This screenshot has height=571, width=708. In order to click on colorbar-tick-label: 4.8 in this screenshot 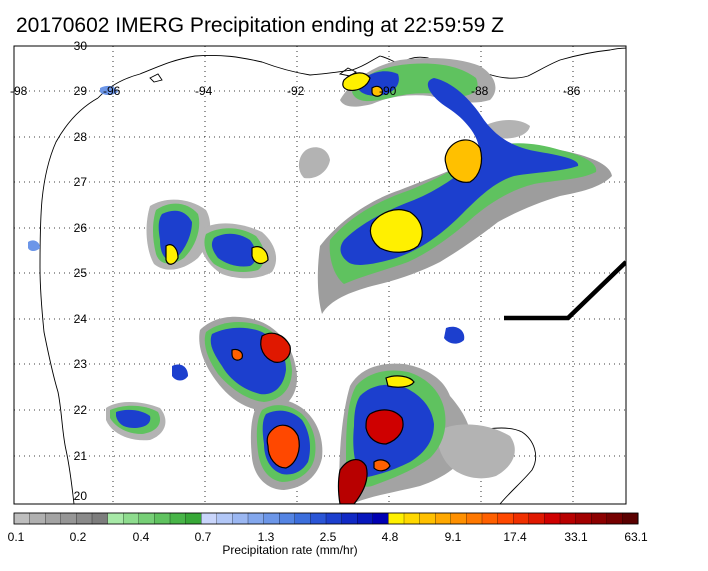, I will do `click(390, 537)`.